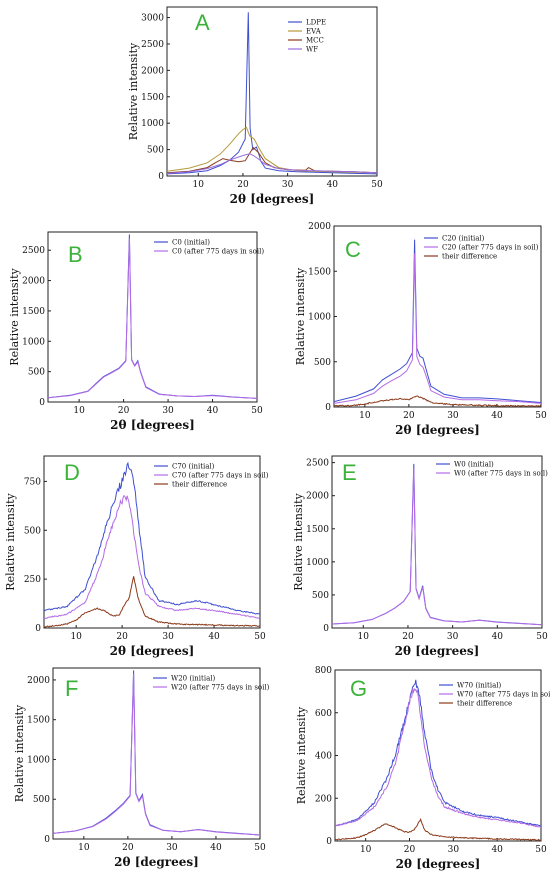 The height and width of the screenshot is (874, 550). Describe the element at coordinates (72, 472) in the screenshot. I see `panel-label: D` at that location.